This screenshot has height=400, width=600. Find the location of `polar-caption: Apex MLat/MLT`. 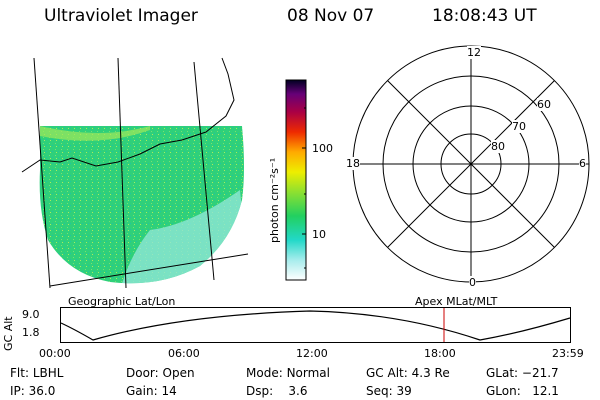

polar-caption: Apex MLat/MLT is located at coordinates (456, 301).